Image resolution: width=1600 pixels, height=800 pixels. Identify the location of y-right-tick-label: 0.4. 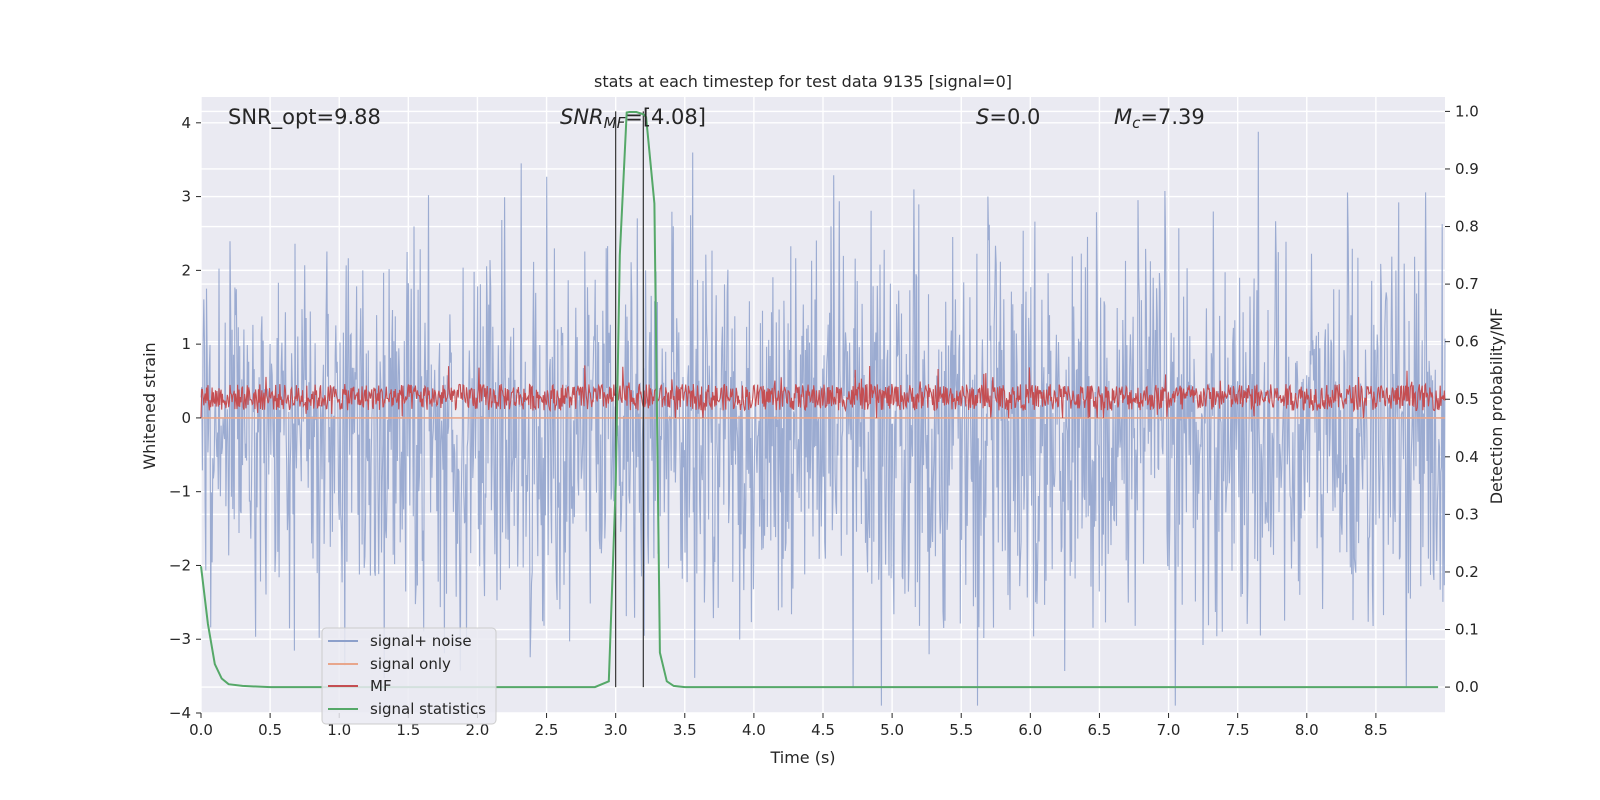
(1467, 457).